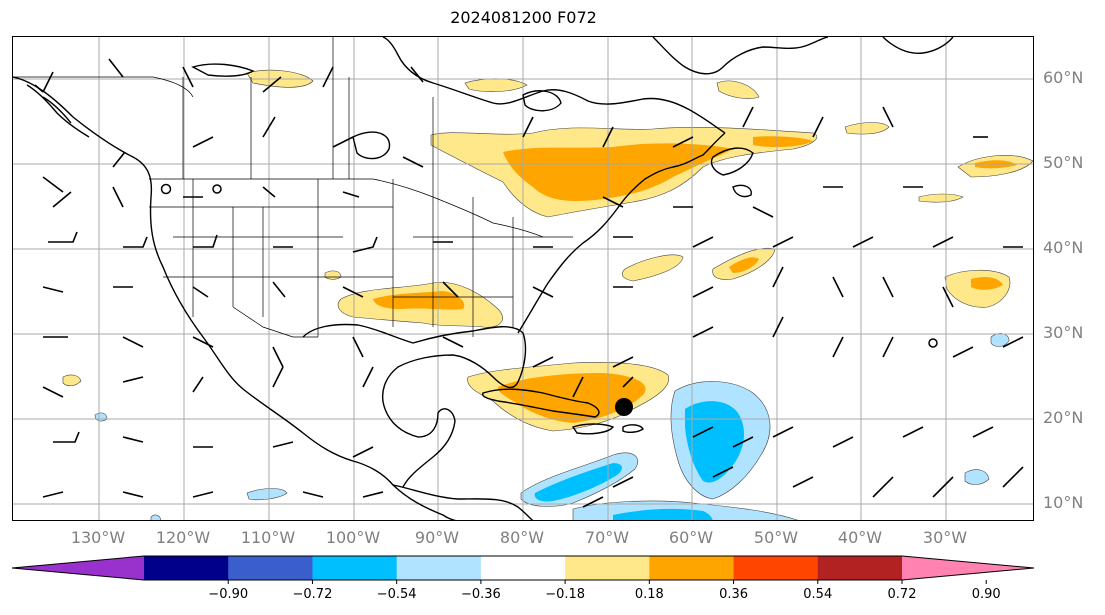 The width and height of the screenshot is (1105, 615). Describe the element at coordinates (734, 594) in the screenshot. I see `colorbar-tick-label: 0.36` at that location.